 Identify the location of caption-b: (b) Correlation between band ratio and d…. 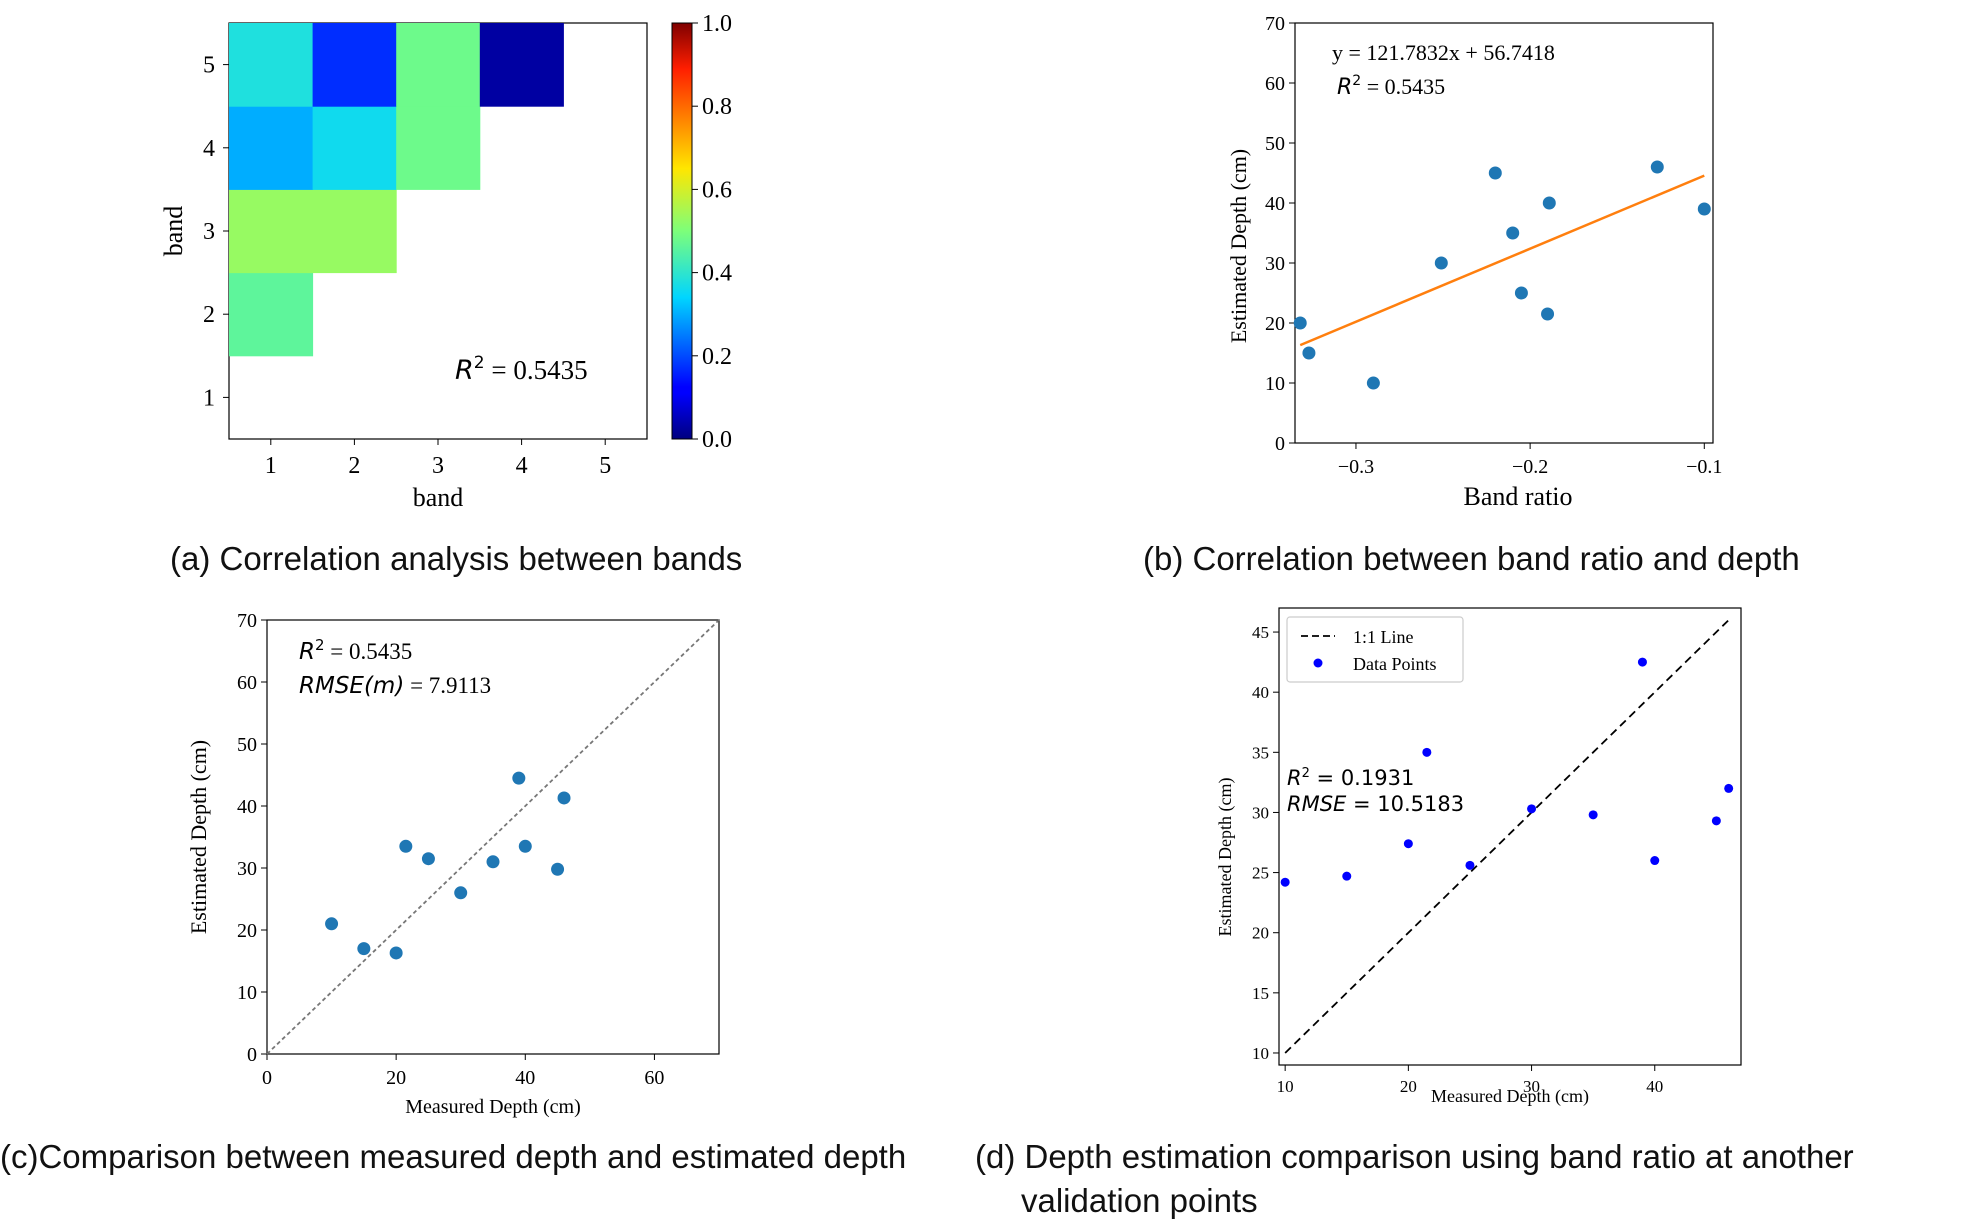
(1471, 558).